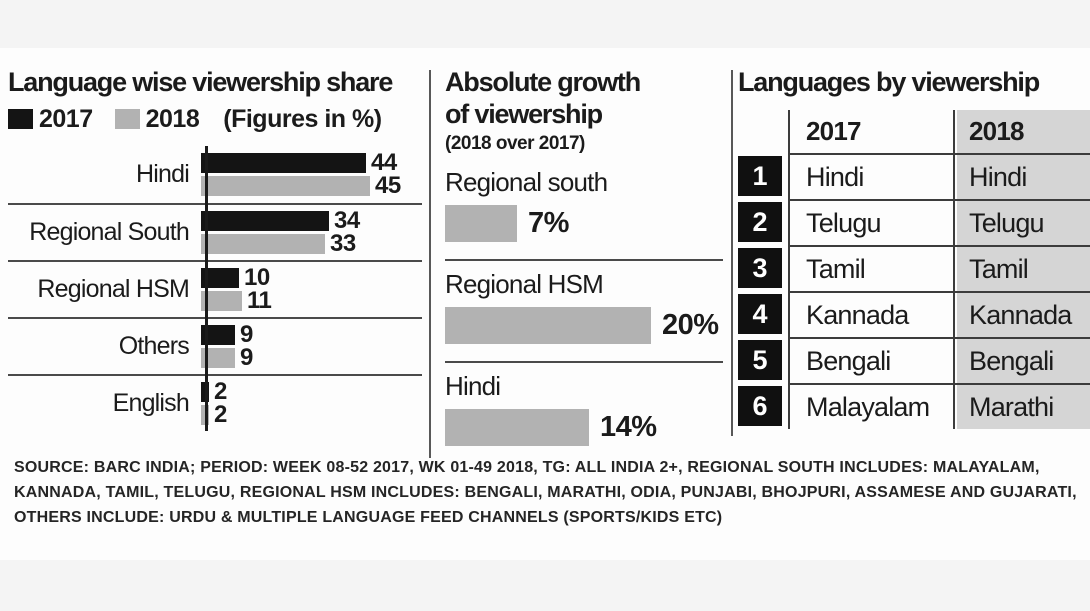  Describe the element at coordinates (215, 119) in the screenshot. I see `share-chart-legend: 2017 2018 (Figures in %)` at that location.